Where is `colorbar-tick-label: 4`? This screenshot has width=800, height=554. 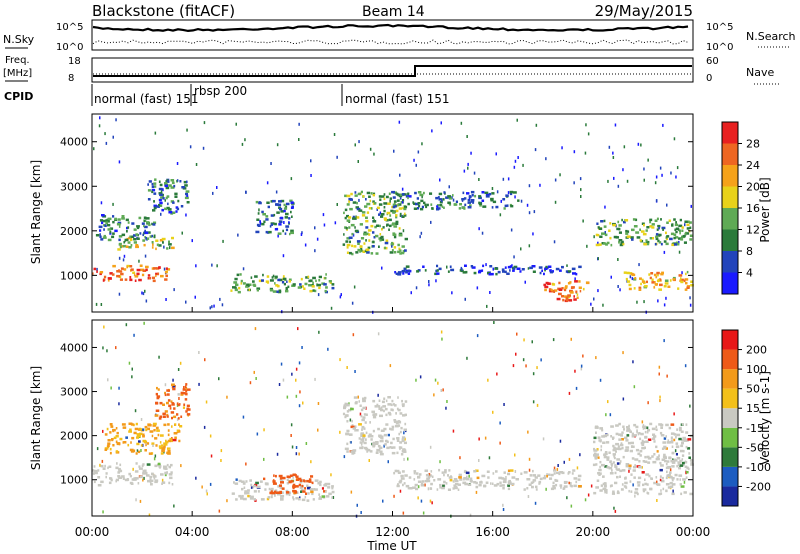 colorbar-tick-label: 4 is located at coordinates (749, 273).